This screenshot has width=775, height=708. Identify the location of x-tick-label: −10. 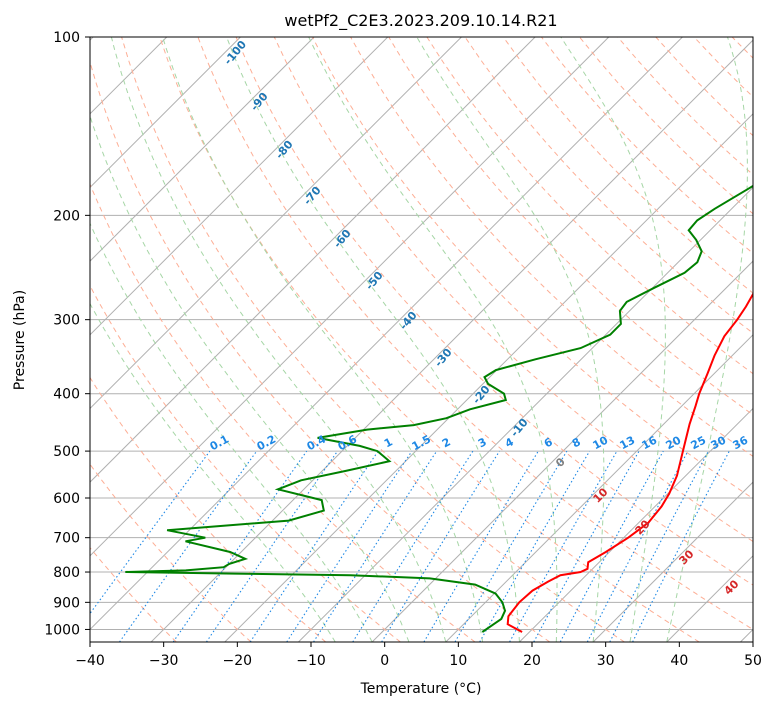
(311, 661).